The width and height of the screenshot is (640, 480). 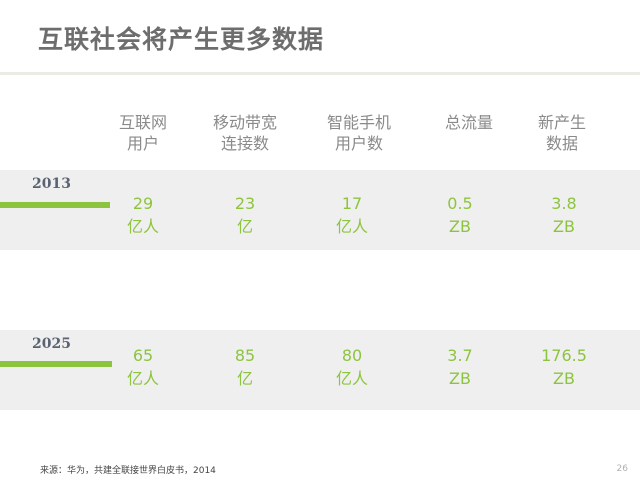 What do you see at coordinates (622, 469) in the screenshot?
I see `page-number: 26` at bounding box center [622, 469].